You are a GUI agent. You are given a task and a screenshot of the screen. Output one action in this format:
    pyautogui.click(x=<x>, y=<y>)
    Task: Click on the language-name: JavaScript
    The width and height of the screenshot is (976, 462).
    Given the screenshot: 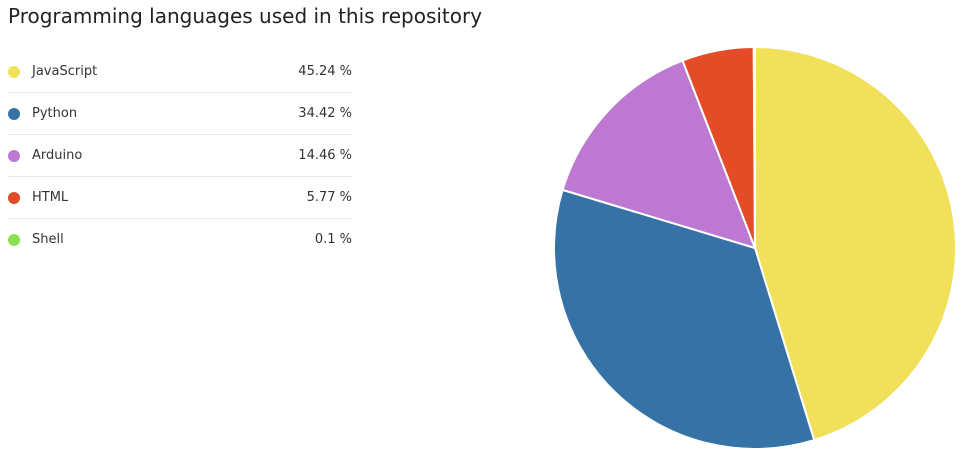 What is the action you would take?
    pyautogui.click(x=65, y=71)
    